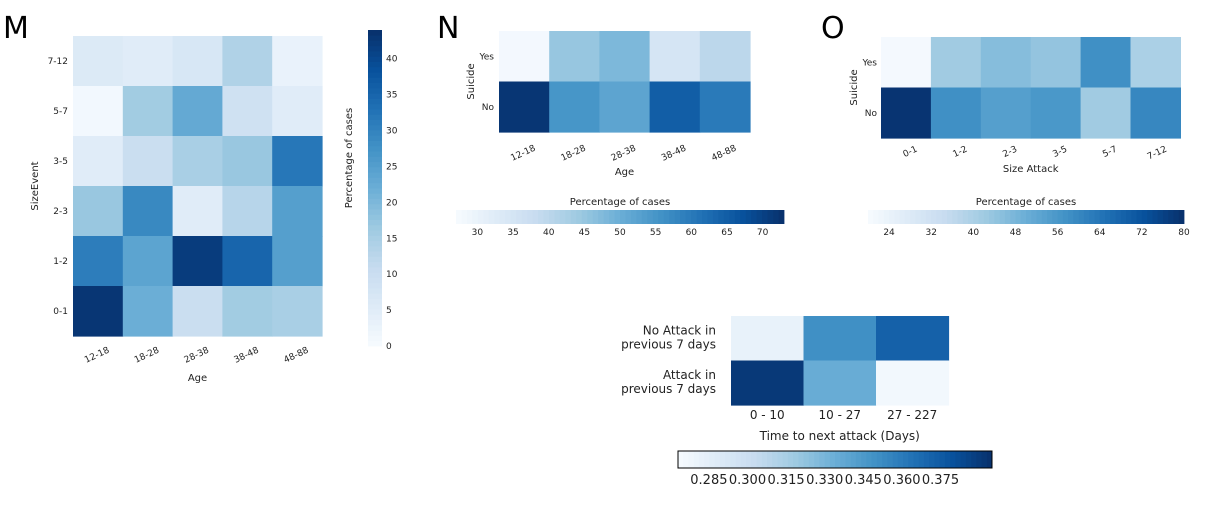 Image resolution: width=1228 pixels, height=530 pixels. I want to click on colorbar-n-tick: 55, so click(655, 233).